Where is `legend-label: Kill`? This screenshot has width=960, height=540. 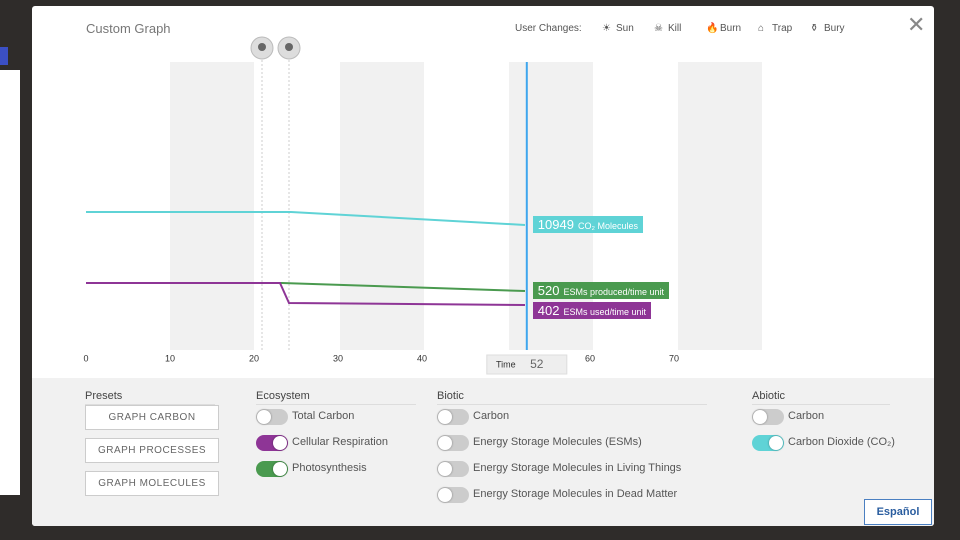 legend-label: Kill is located at coordinates (675, 28).